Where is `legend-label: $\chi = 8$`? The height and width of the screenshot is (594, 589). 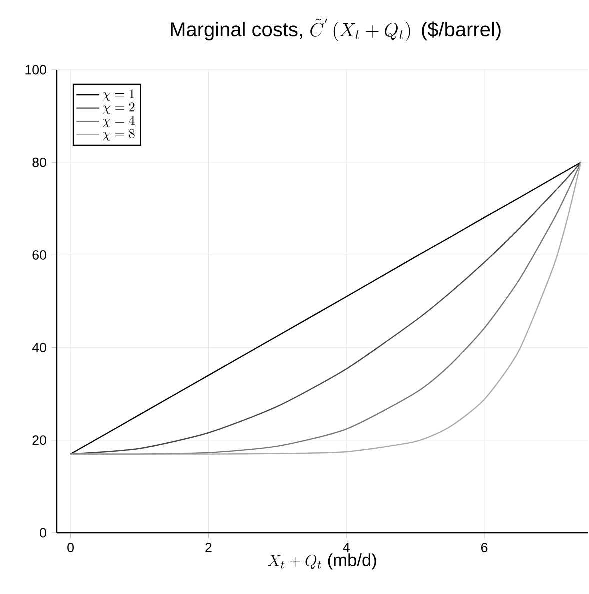 legend-label: $\chi = 8$ is located at coordinates (119, 135).